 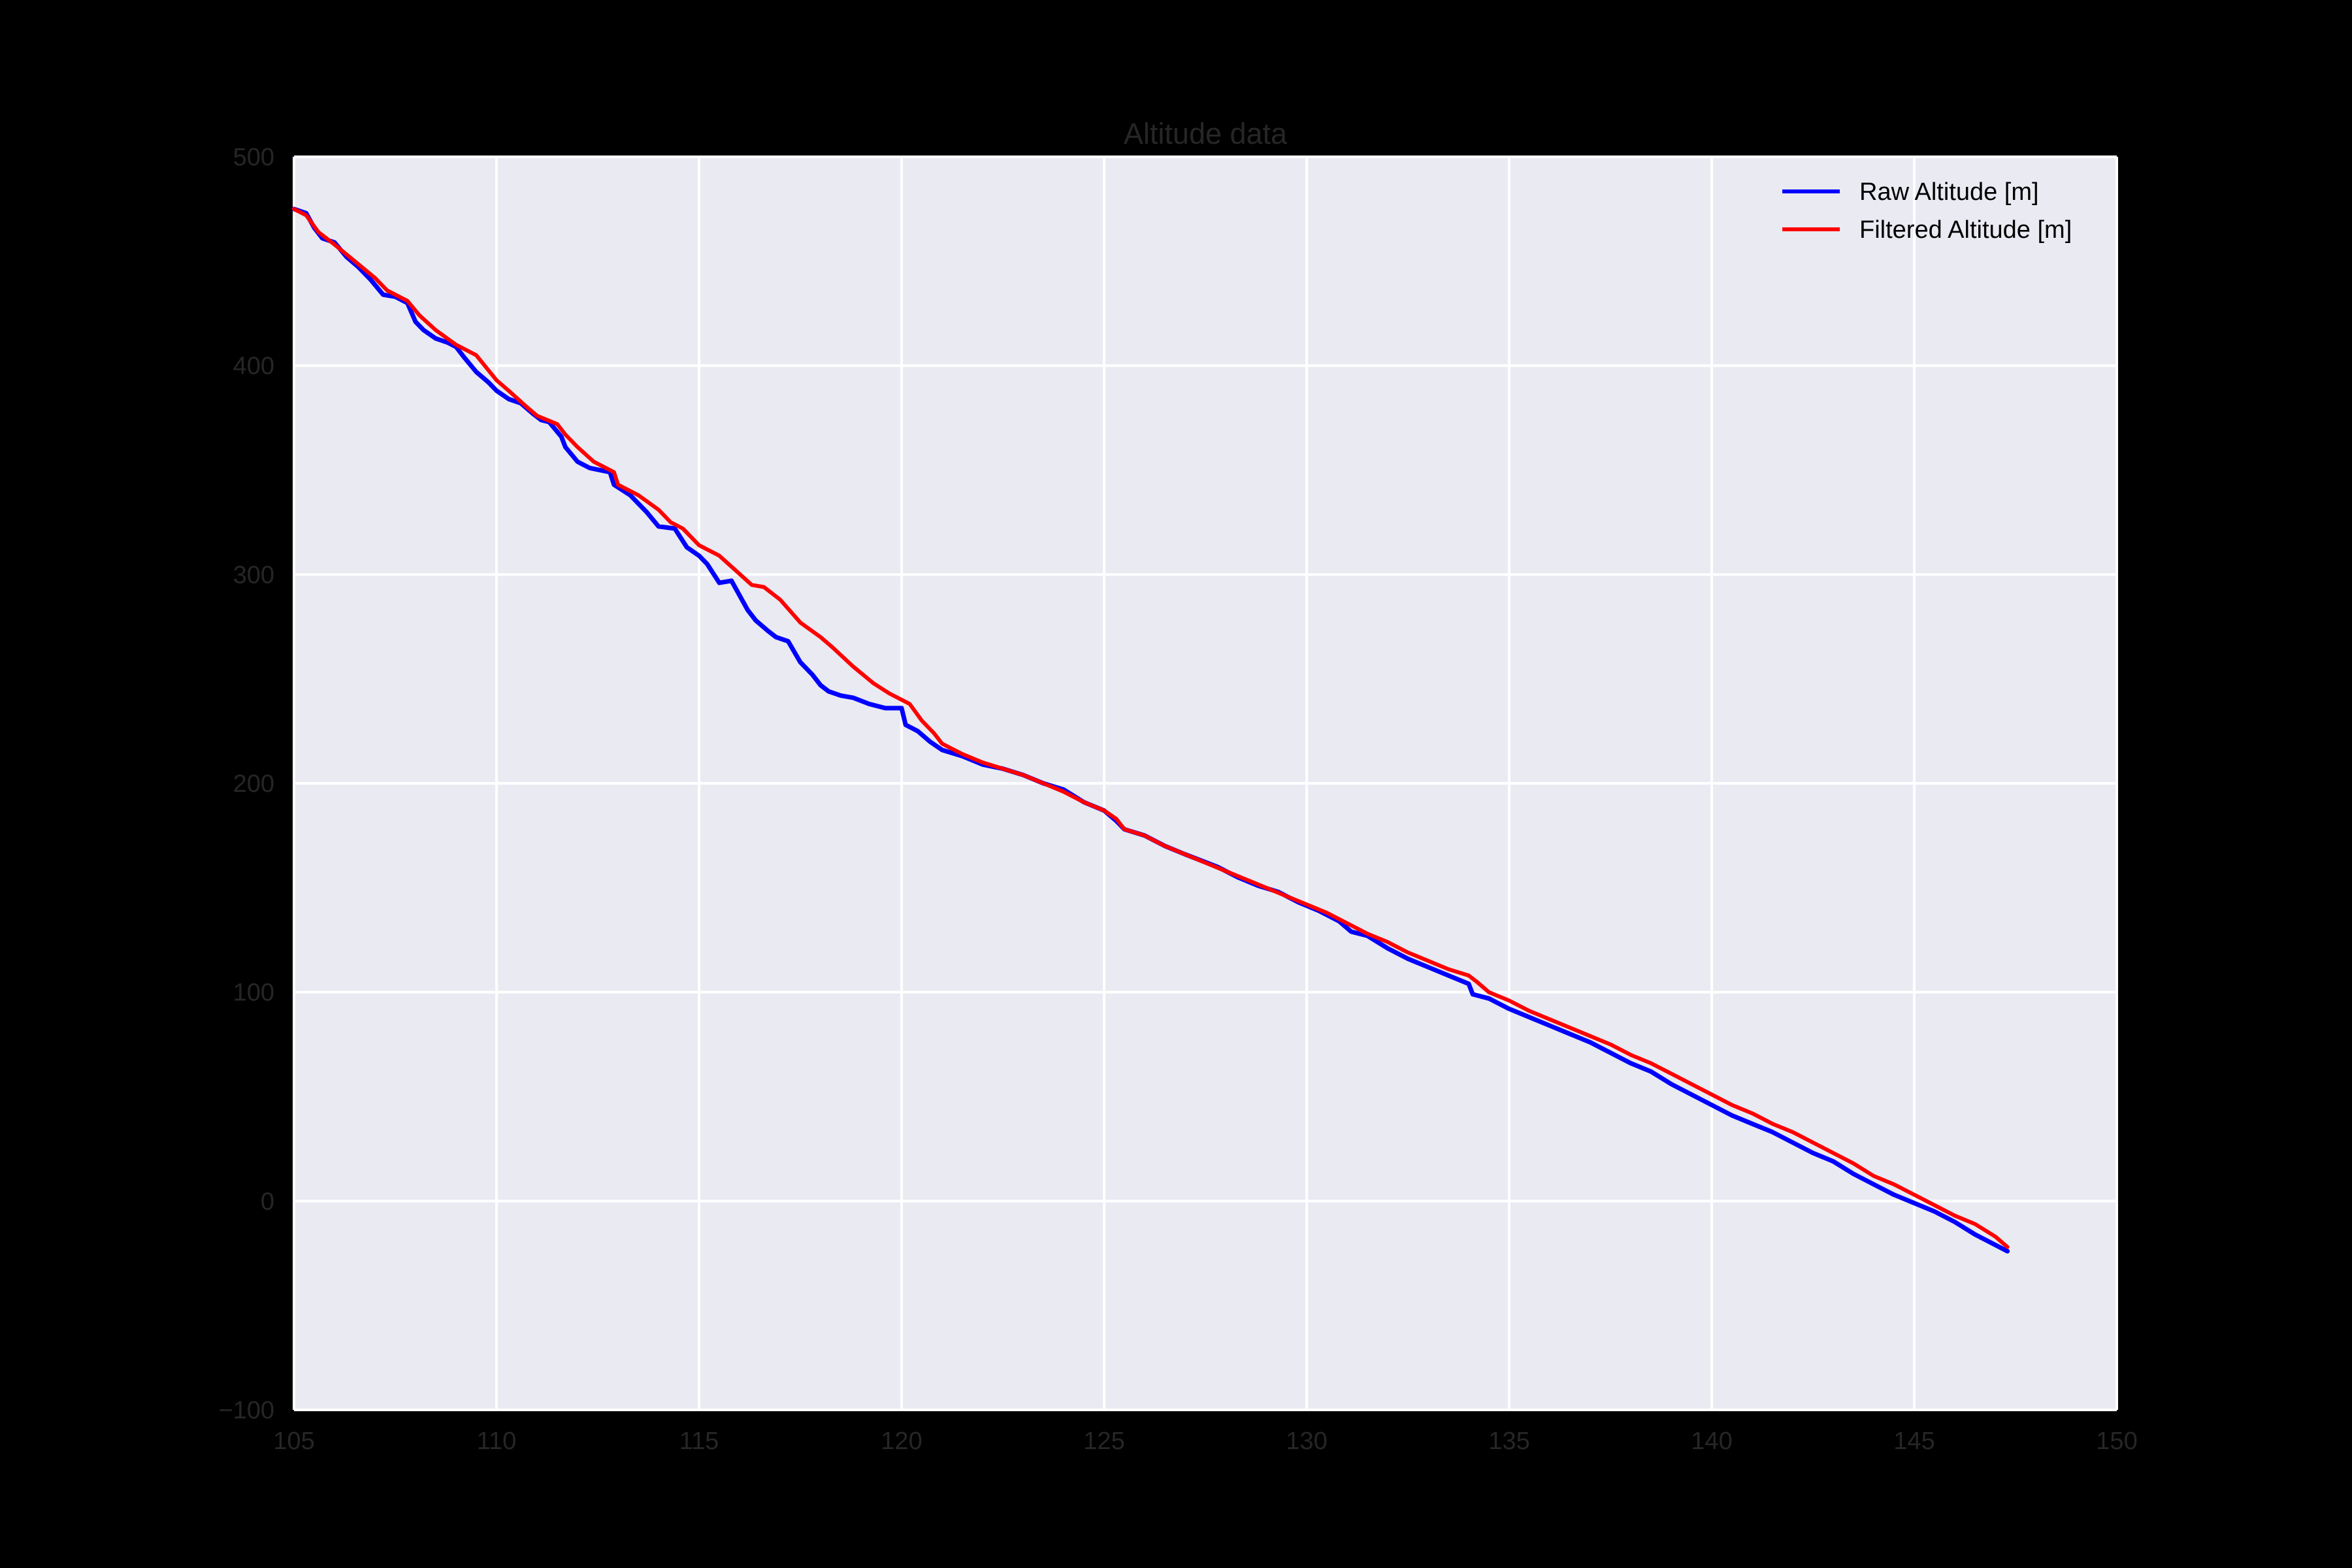 What do you see at coordinates (1914, 1441) in the screenshot?
I see `x-tick-label: 145` at bounding box center [1914, 1441].